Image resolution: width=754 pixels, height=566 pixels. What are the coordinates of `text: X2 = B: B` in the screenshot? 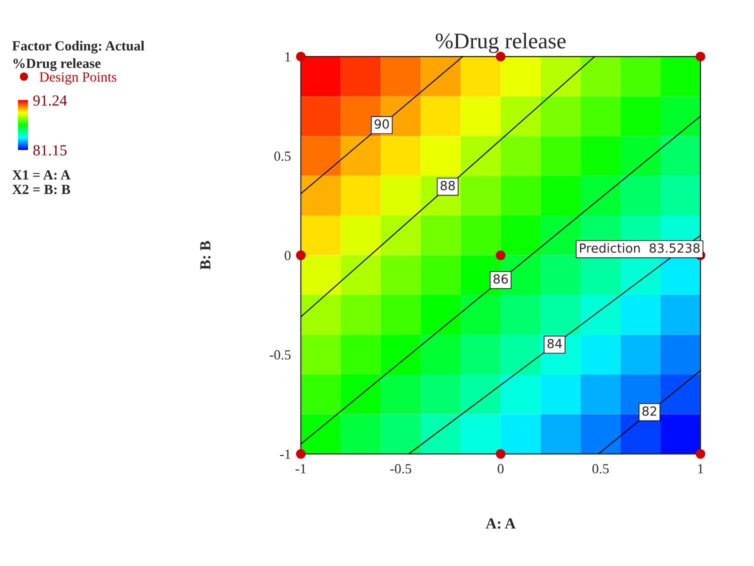 It's located at (41, 189).